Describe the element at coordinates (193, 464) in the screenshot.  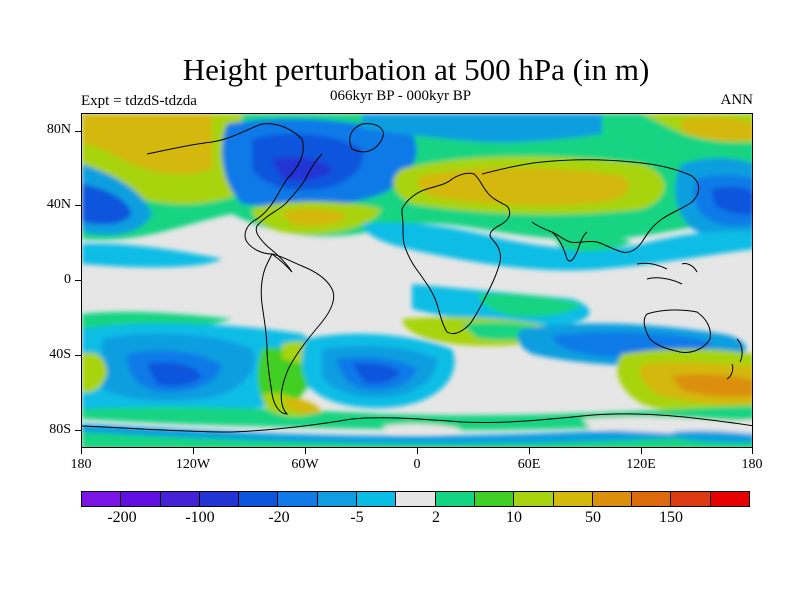
I see `x-tick-label: 120W` at that location.